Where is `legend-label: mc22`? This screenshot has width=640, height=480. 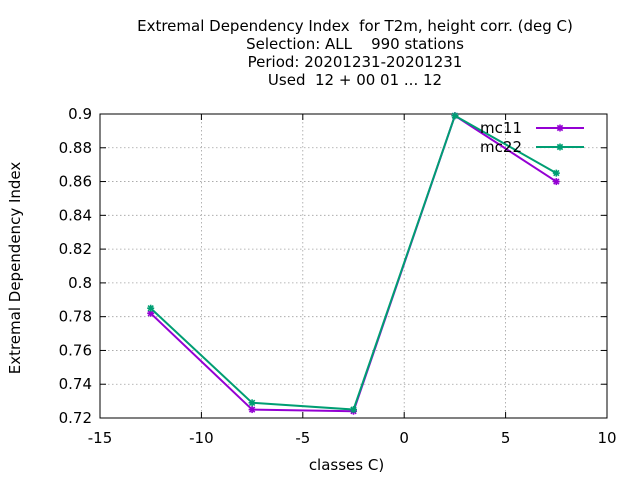
legend-label: mc22 is located at coordinates (501, 147).